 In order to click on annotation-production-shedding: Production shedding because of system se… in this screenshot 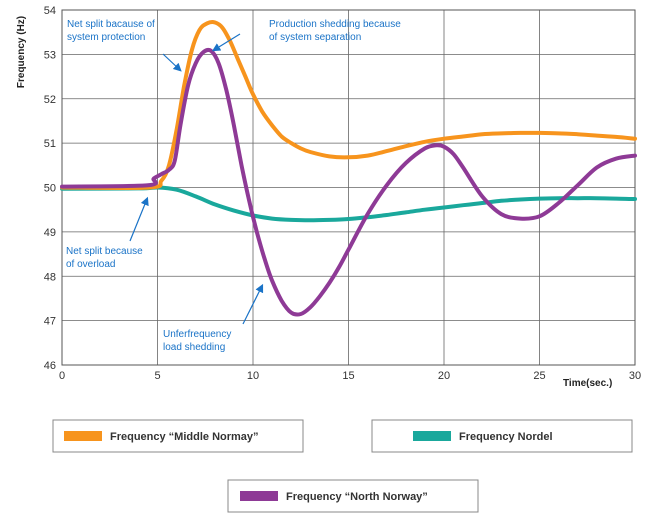, I will do `click(335, 31)`.